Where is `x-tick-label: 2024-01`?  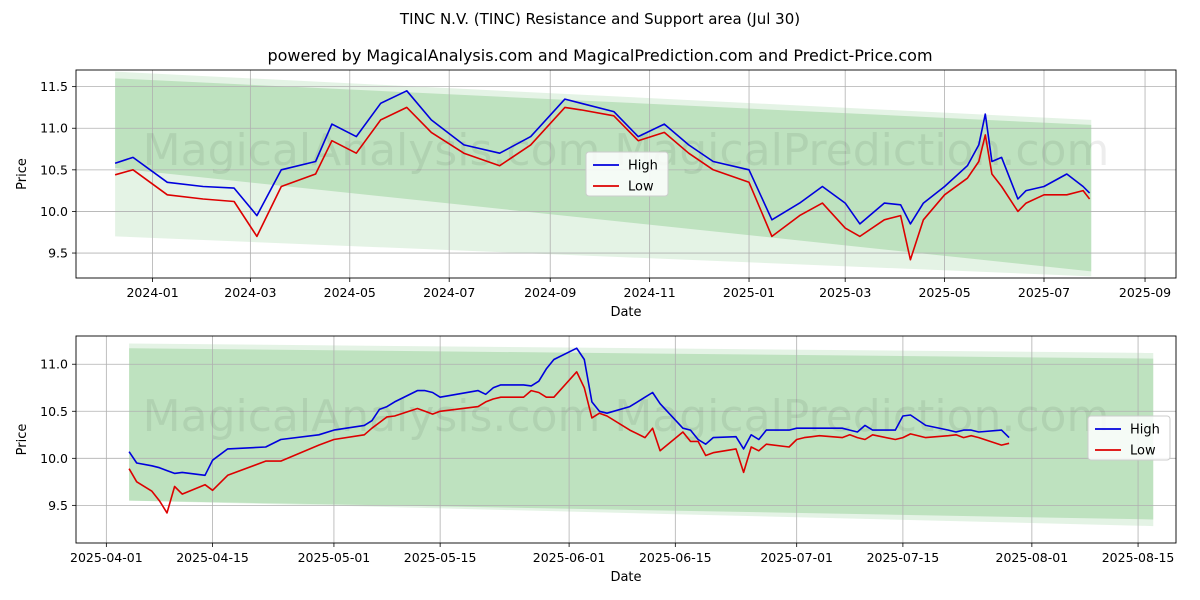 x-tick-label: 2024-01 is located at coordinates (152, 292).